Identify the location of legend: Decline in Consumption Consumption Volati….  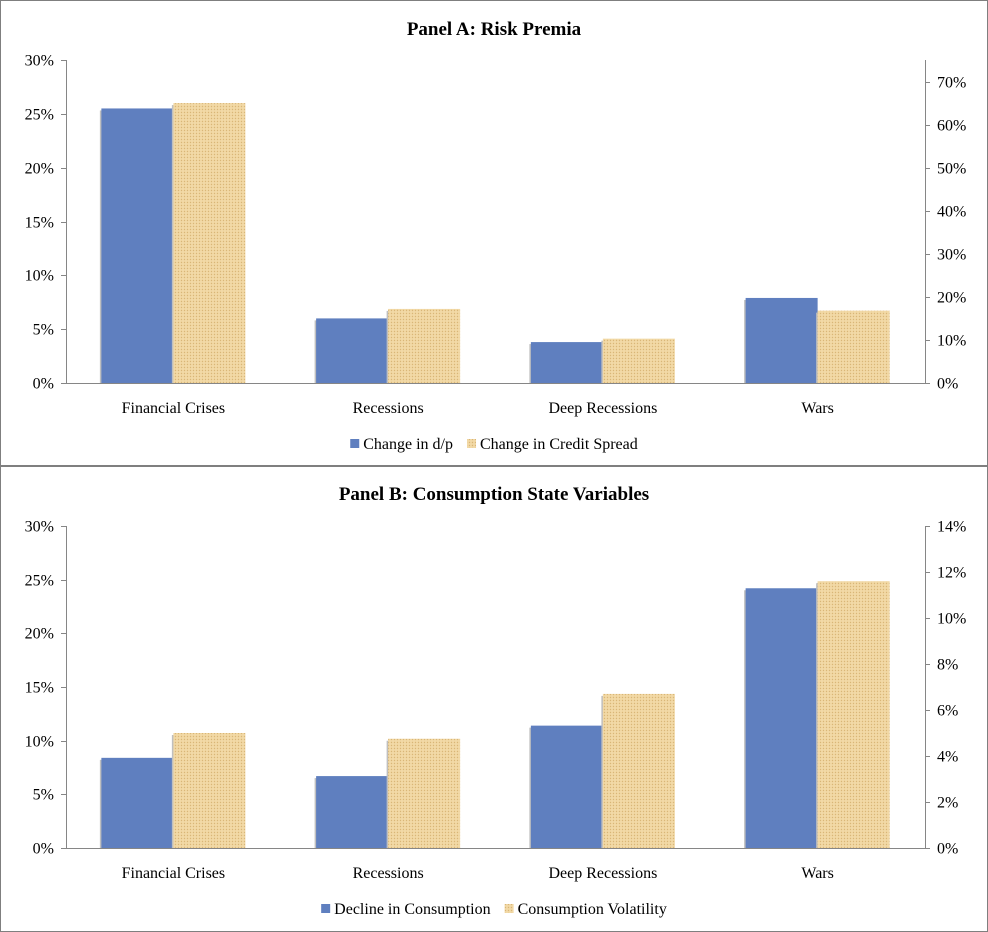
(494, 909).